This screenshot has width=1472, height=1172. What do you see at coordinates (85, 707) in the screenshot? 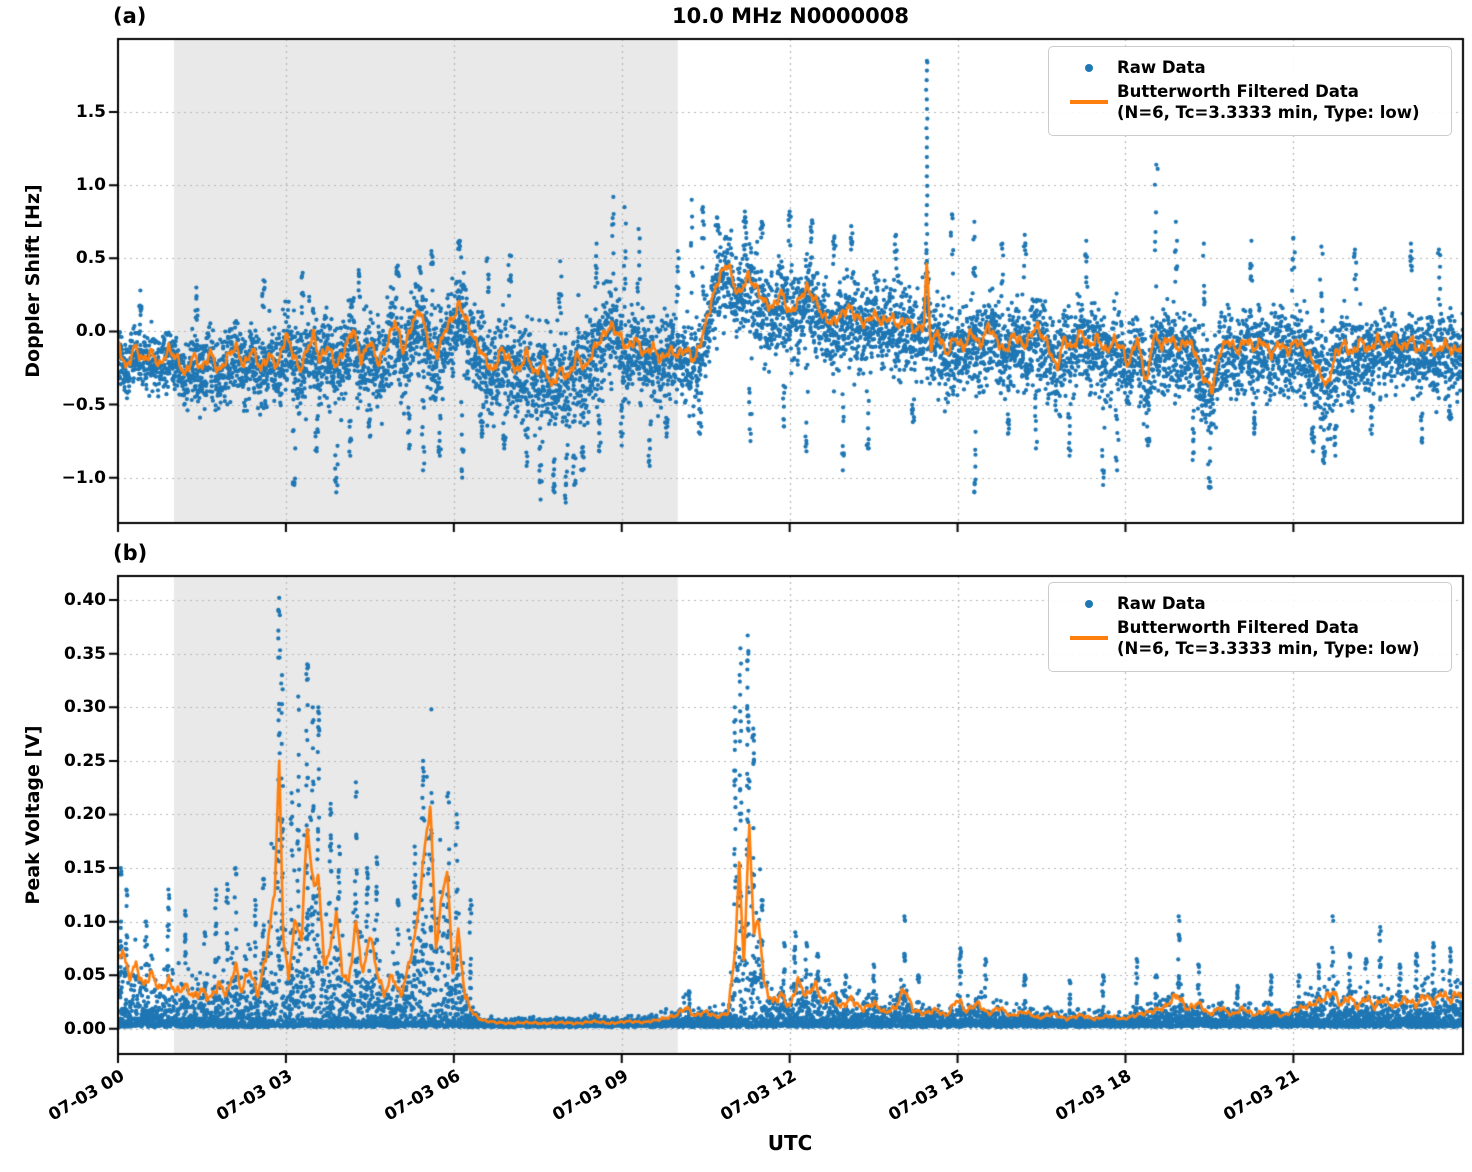
I see `y-tick-label: 0.30` at bounding box center [85, 707].